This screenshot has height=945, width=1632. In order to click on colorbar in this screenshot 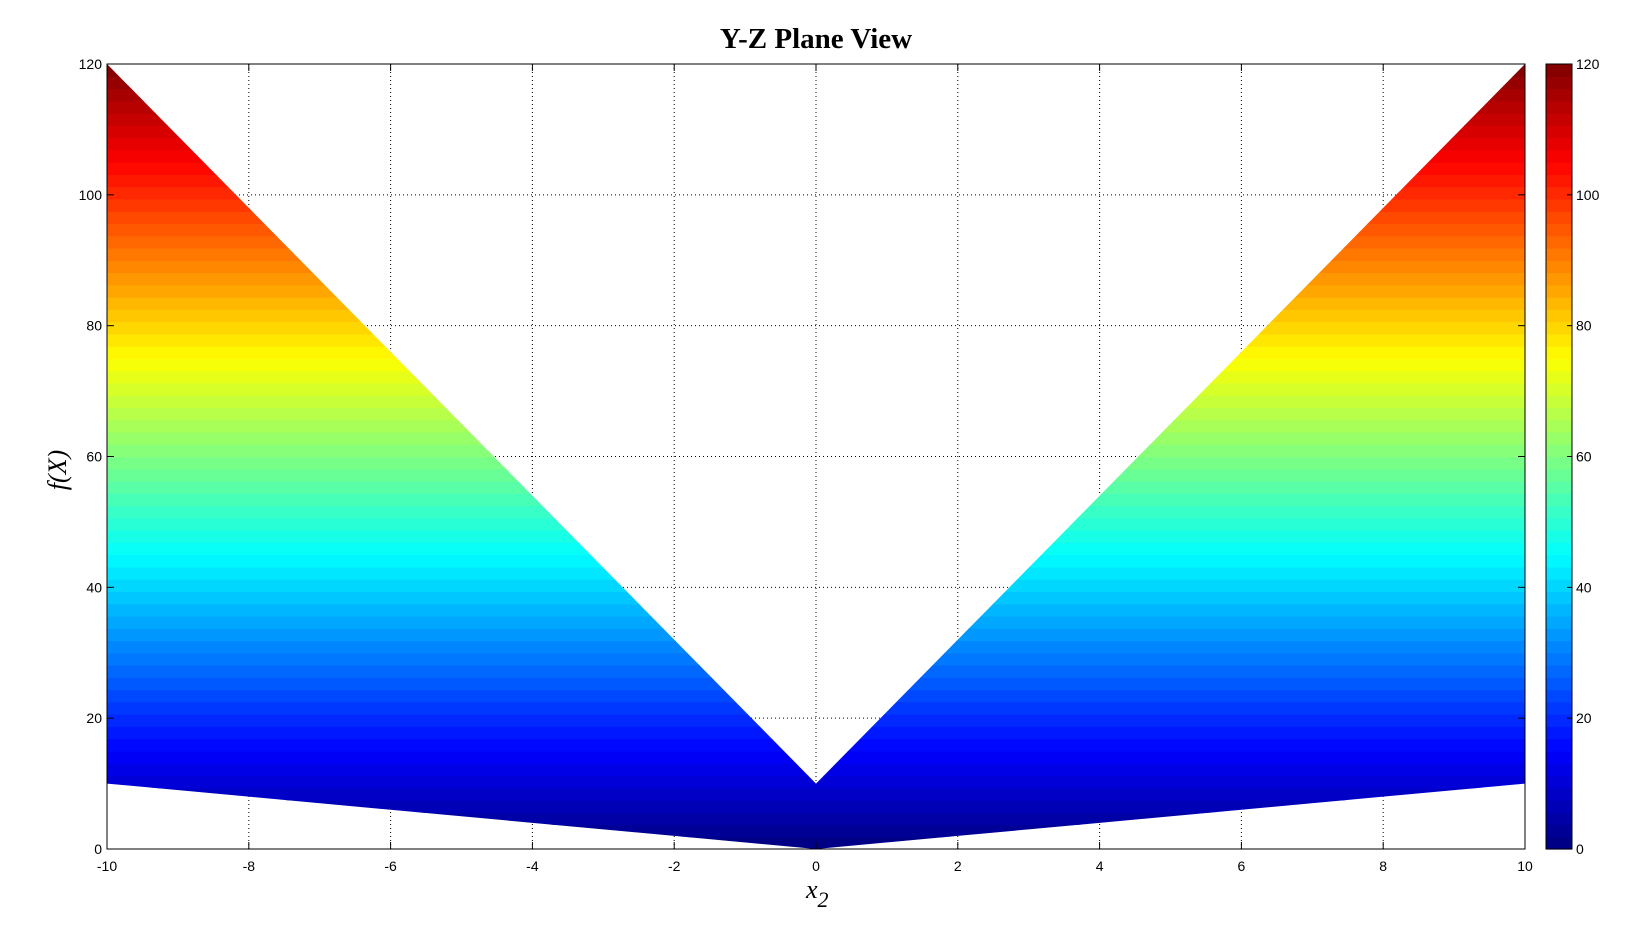, I will do `click(1559, 456)`.